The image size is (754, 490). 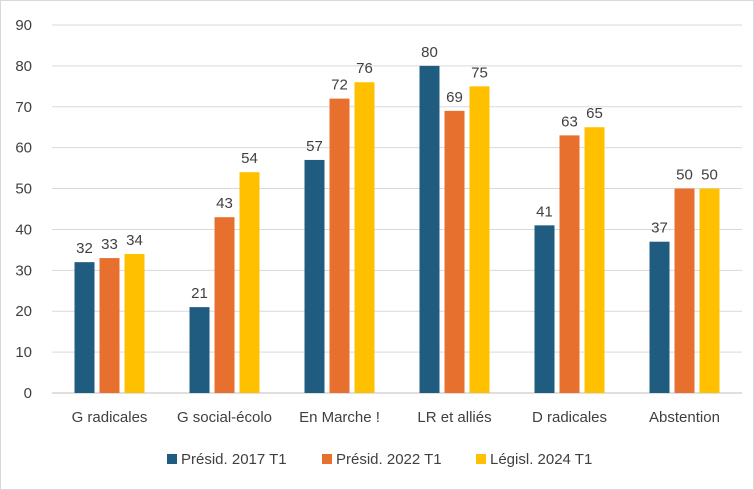 I want to click on data-label: 32, so click(x=84, y=248).